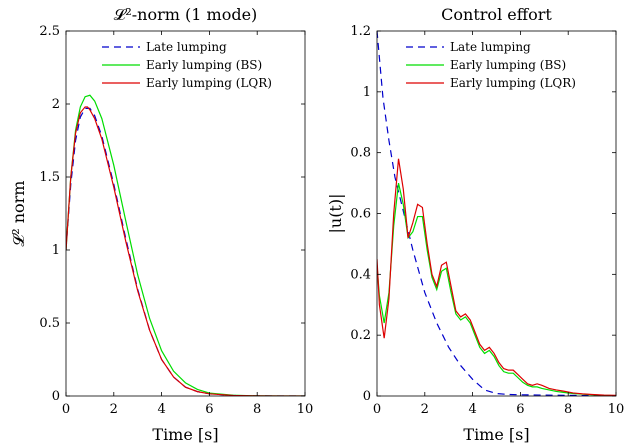 The image size is (643, 448). I want to click on y-tick-label: 2.5, so click(49, 31).